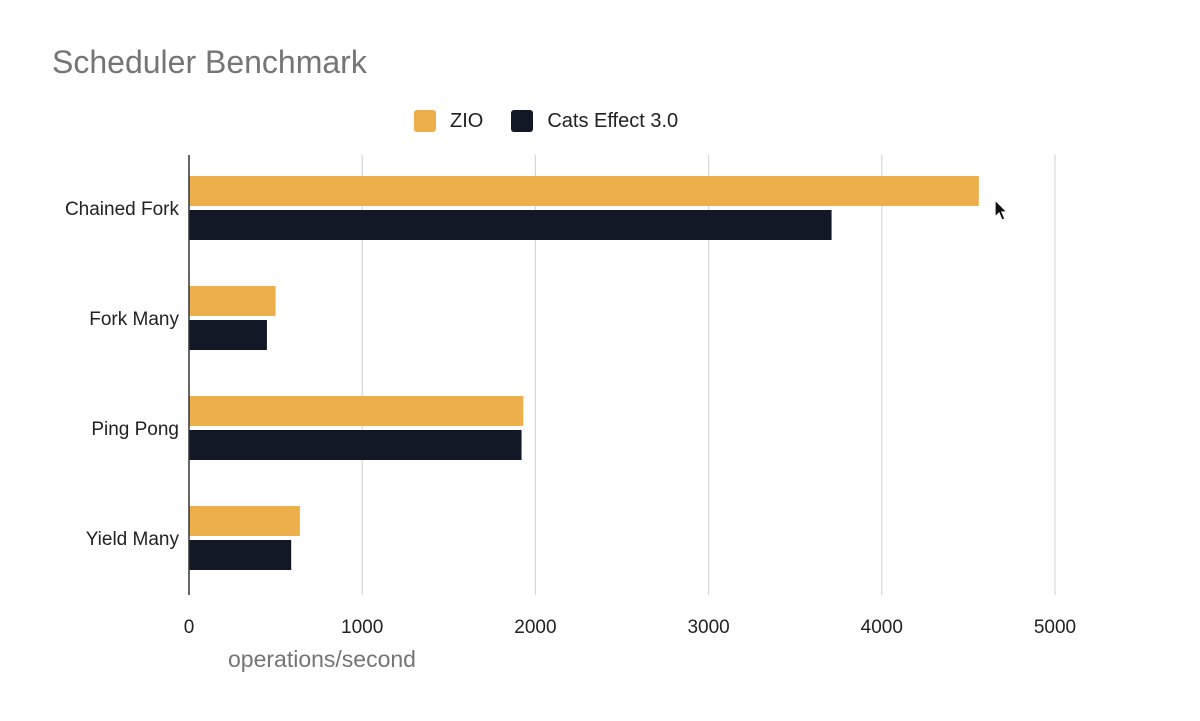 The width and height of the screenshot is (1200, 721). Describe the element at coordinates (535, 627) in the screenshot. I see `x-tick-label: 2000` at that location.